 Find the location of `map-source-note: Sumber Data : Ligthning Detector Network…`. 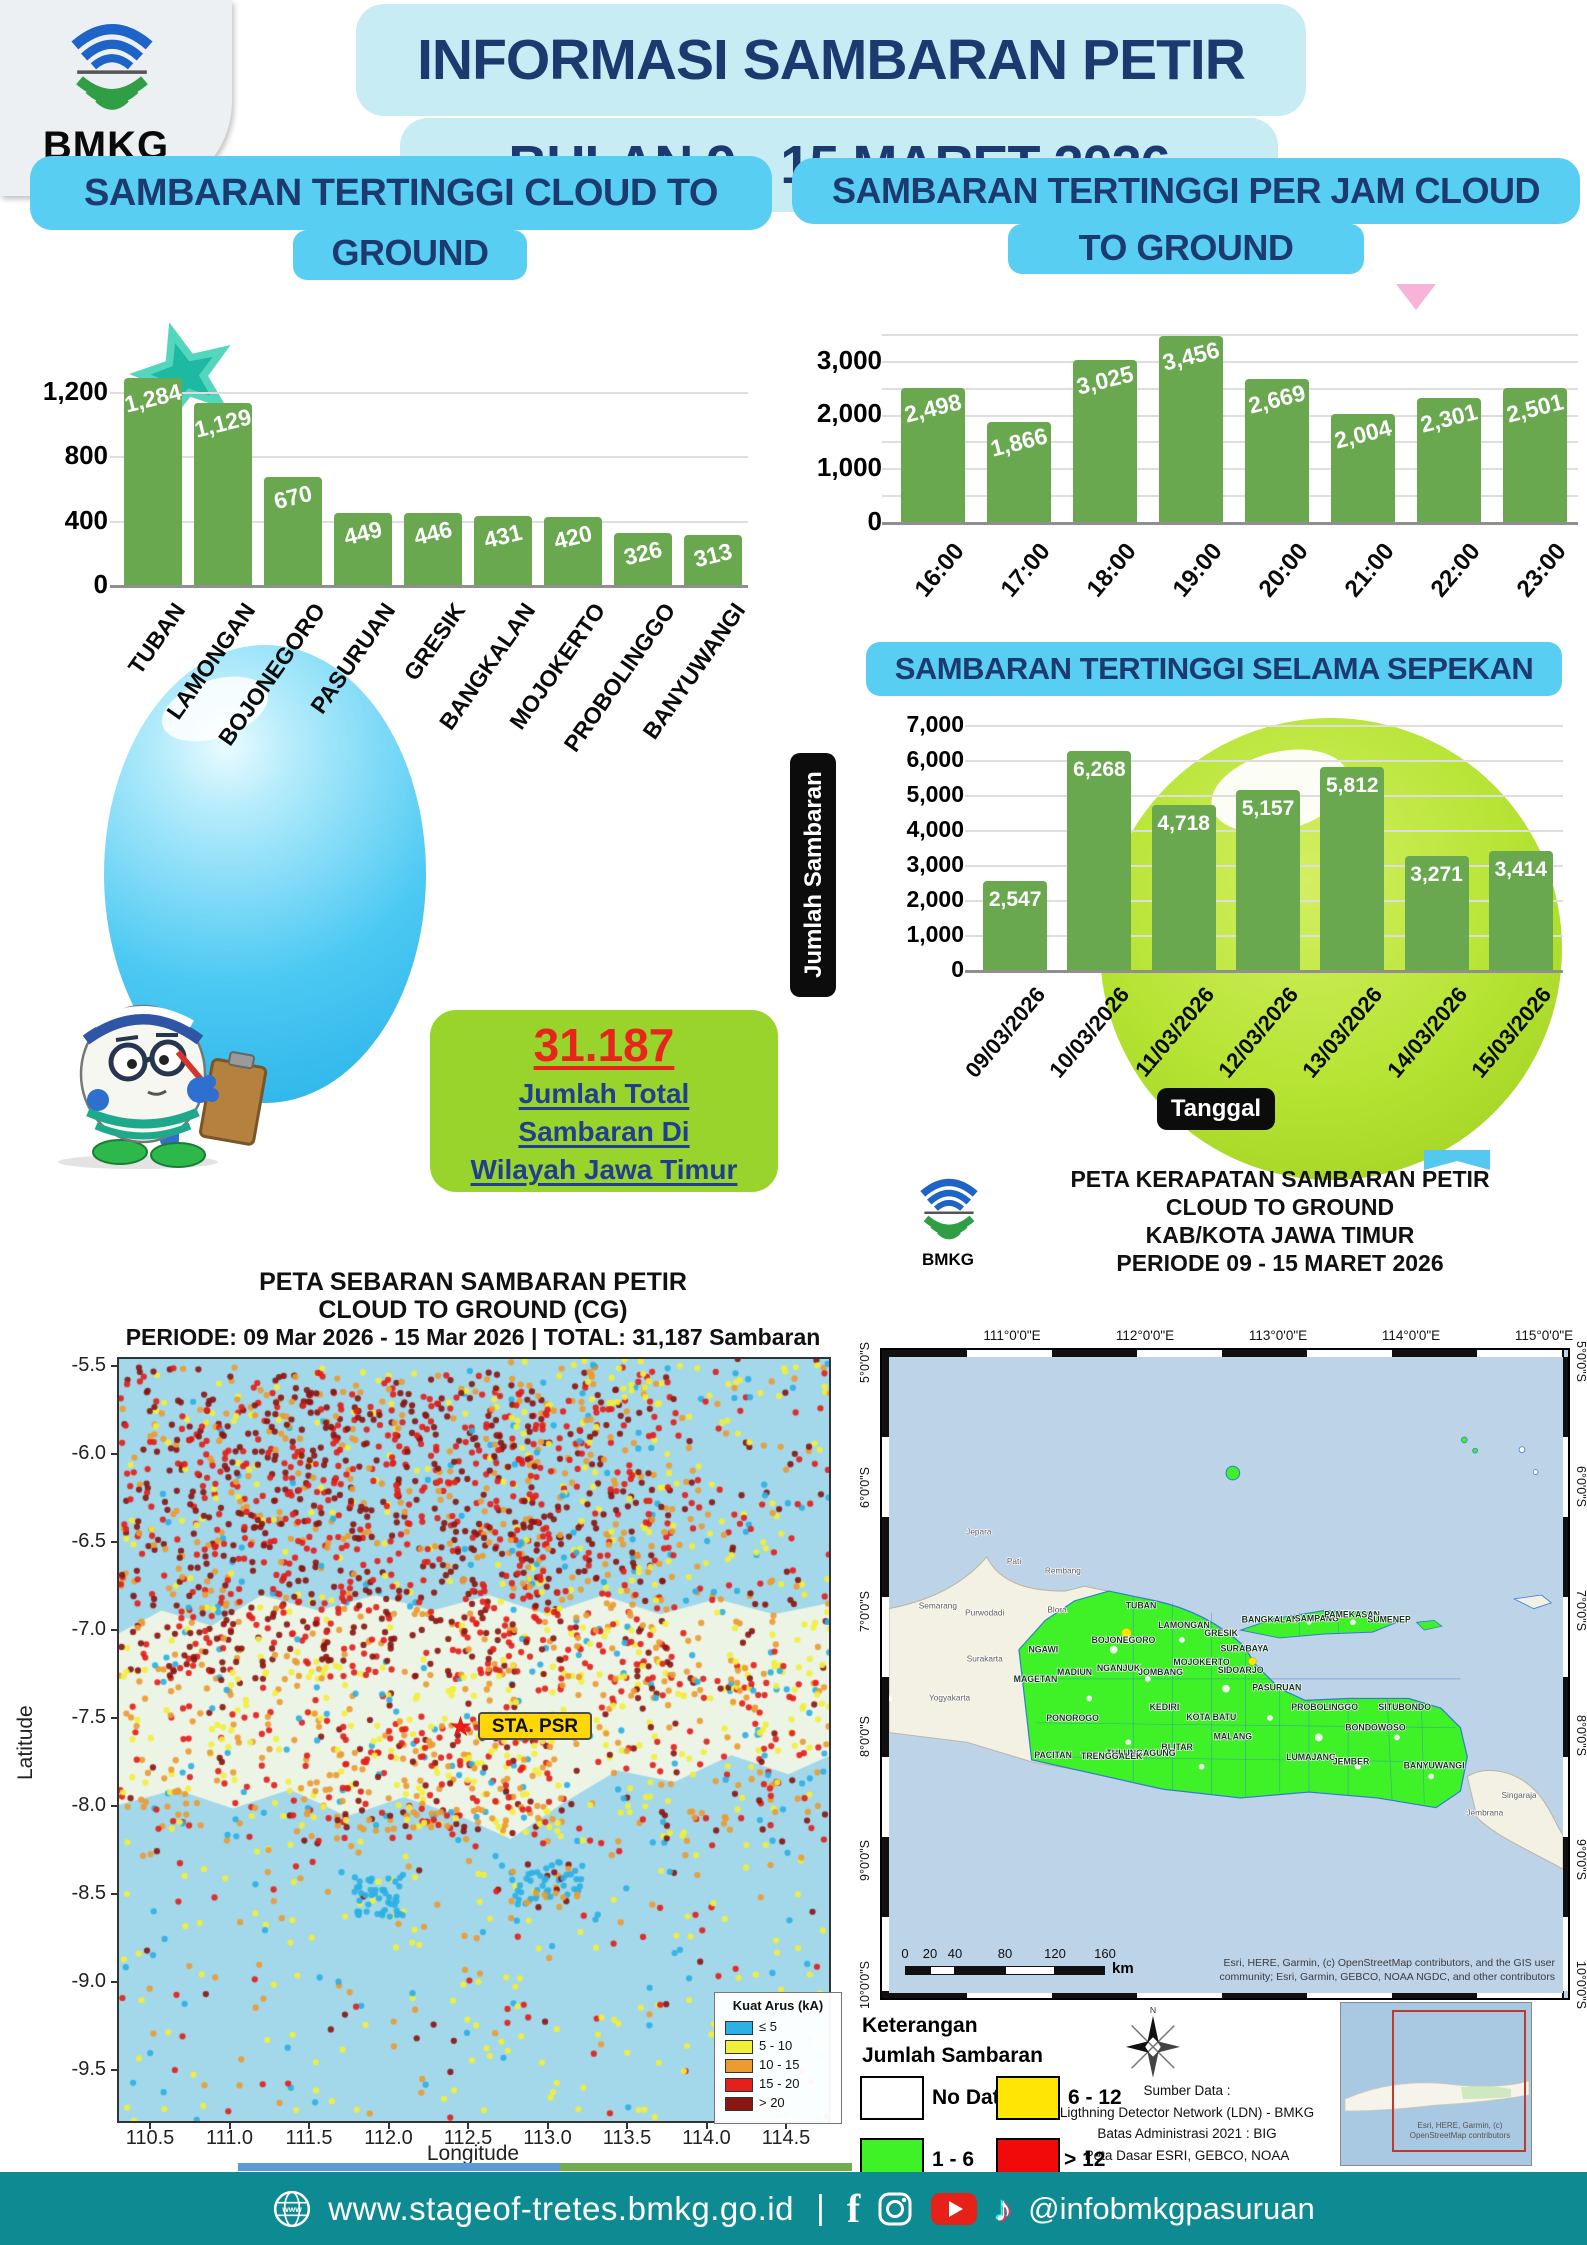

map-source-note: Sumber Data : Ligthning Detector Network… is located at coordinates (1187, 2123).